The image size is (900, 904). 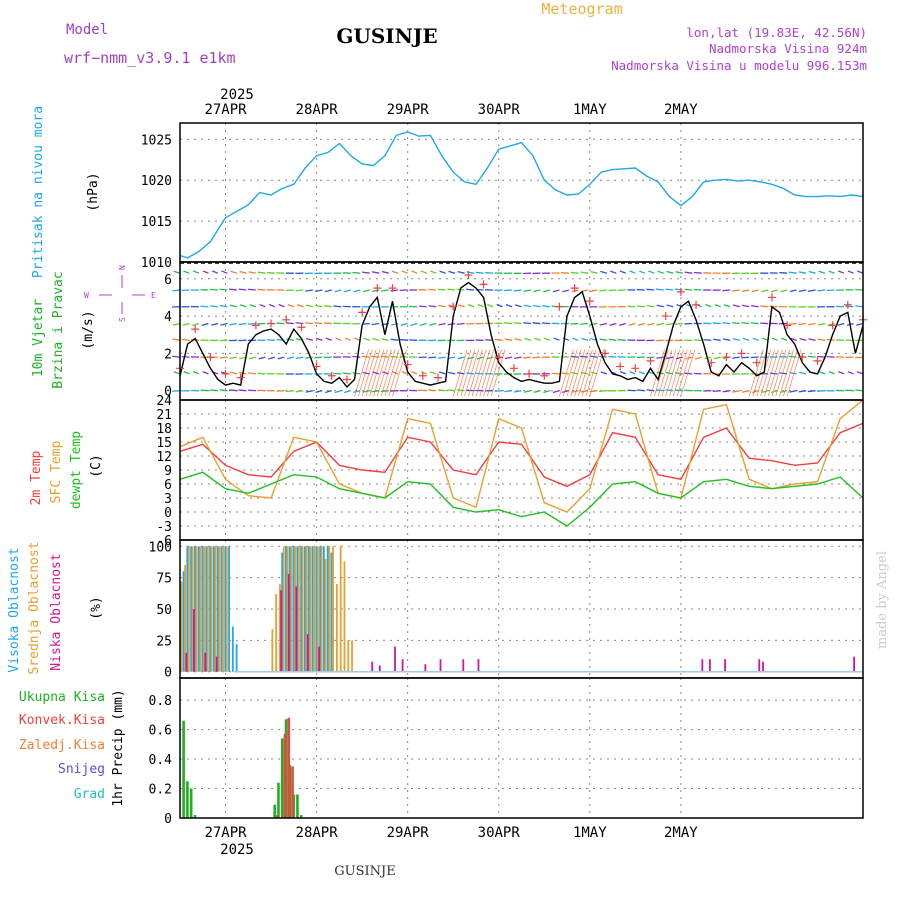 What do you see at coordinates (96, 607) in the screenshot?
I see `cloud-unit-label: (%)` at bounding box center [96, 607].